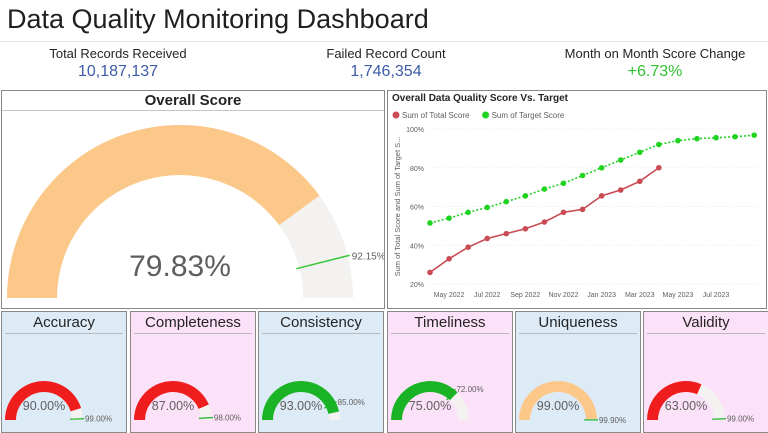 The height and width of the screenshot is (433, 768). What do you see at coordinates (417, 246) in the screenshot?
I see `y-tick-label: 40%` at bounding box center [417, 246].